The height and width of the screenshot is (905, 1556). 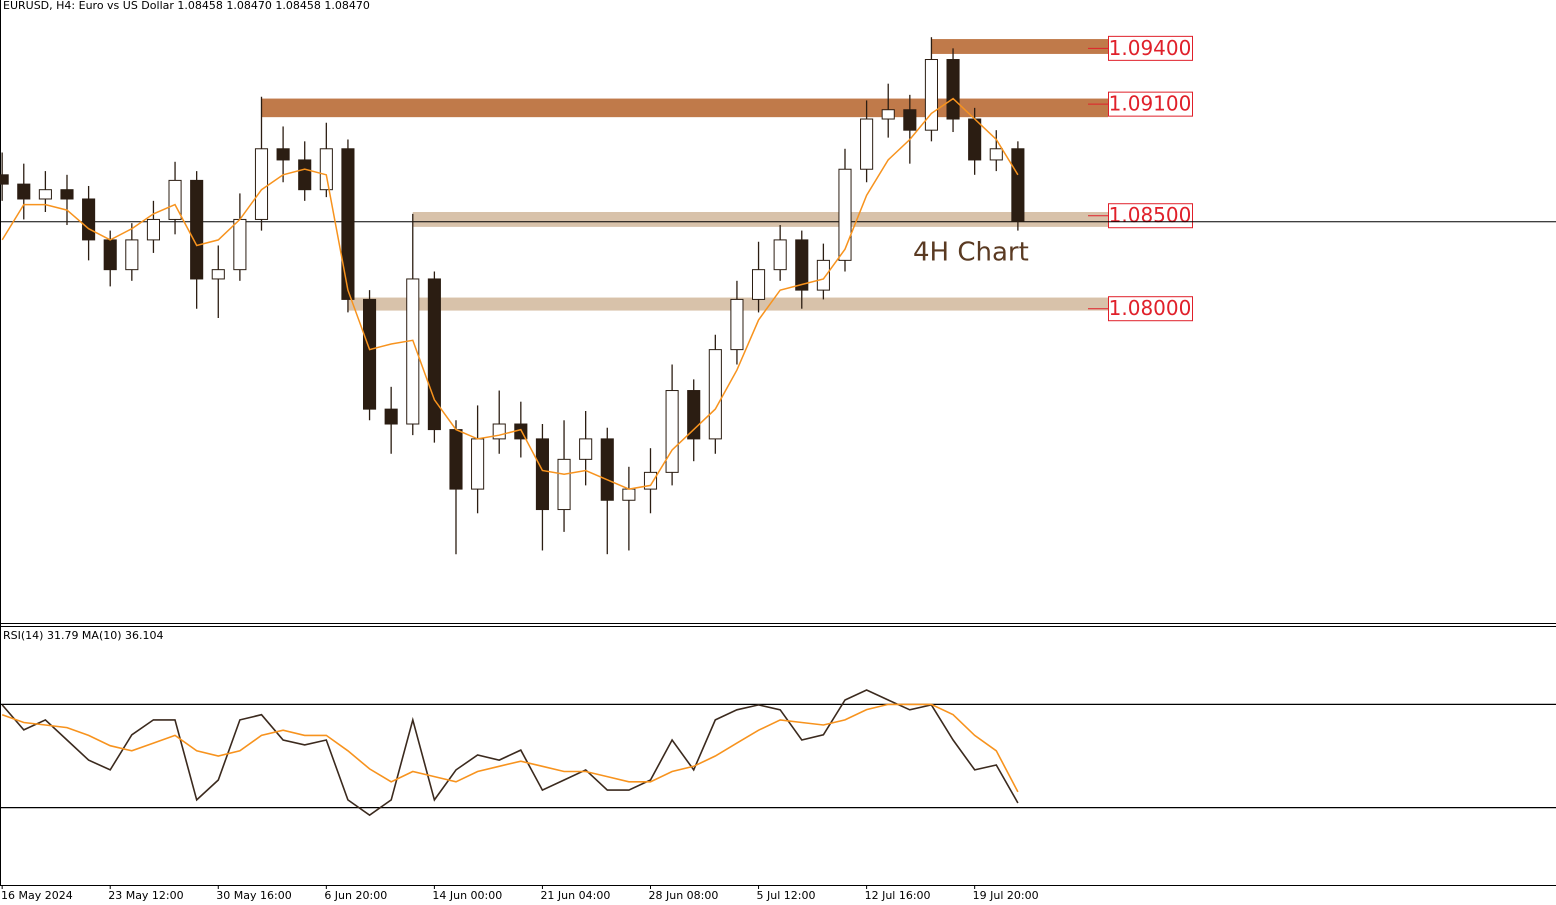 What do you see at coordinates (145, 895) in the screenshot?
I see `x-tick-label: 23 May 12:00` at bounding box center [145, 895].